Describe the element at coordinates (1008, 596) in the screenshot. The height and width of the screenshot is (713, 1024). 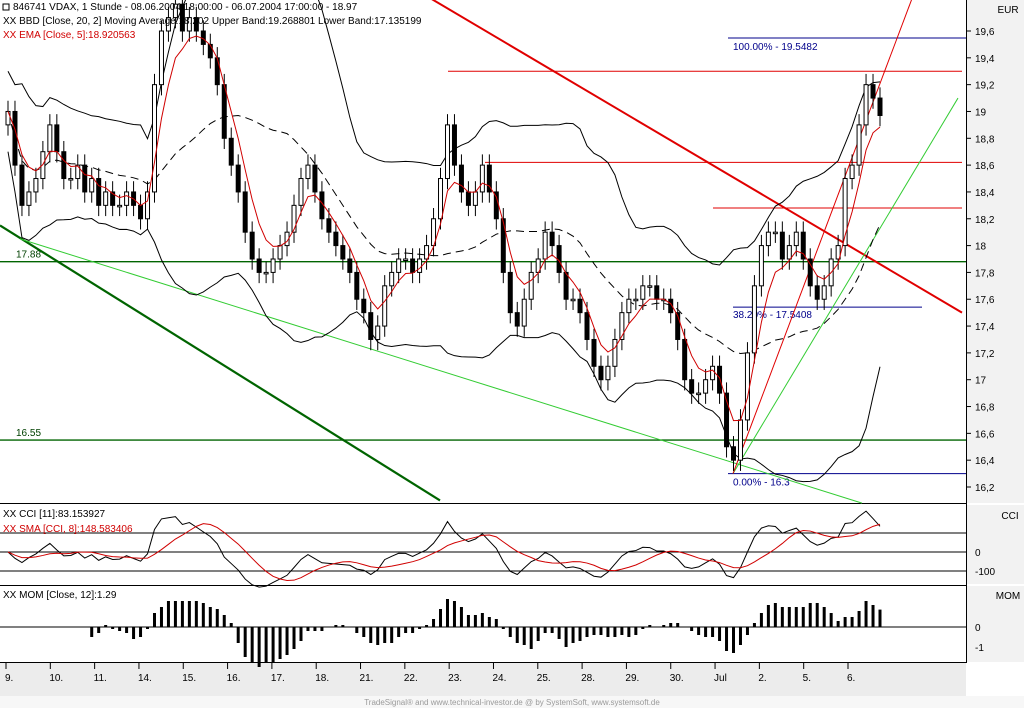
I see `mom-axis-label: MOM` at that location.